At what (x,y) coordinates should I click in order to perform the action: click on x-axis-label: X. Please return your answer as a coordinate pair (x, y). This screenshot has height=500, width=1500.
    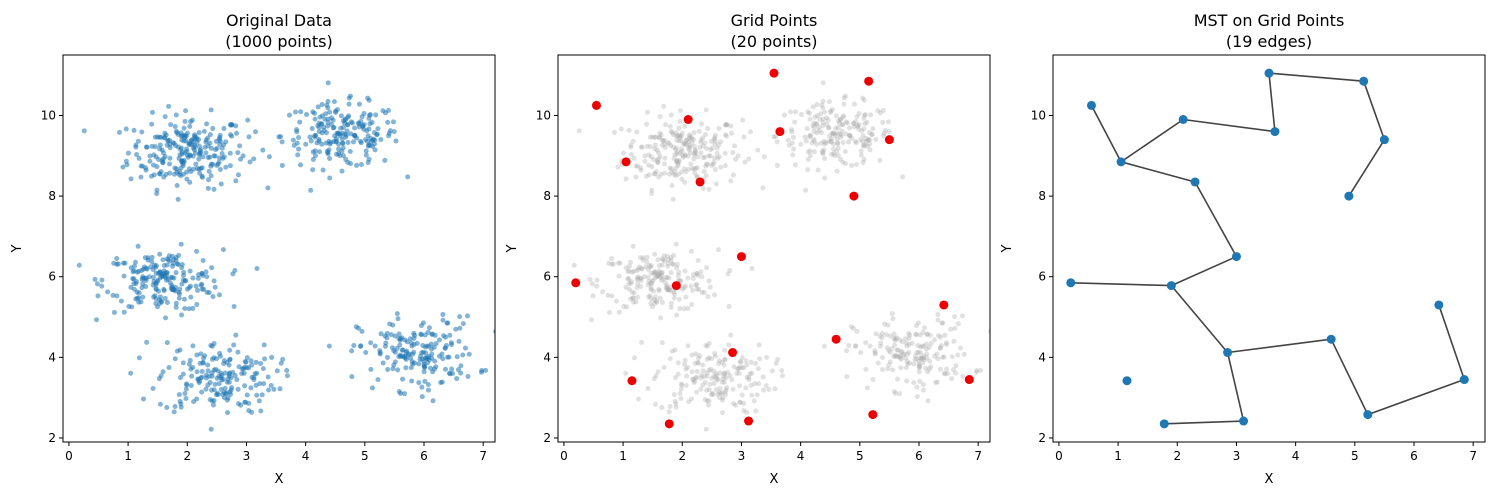
    Looking at the image, I should click on (1269, 479).